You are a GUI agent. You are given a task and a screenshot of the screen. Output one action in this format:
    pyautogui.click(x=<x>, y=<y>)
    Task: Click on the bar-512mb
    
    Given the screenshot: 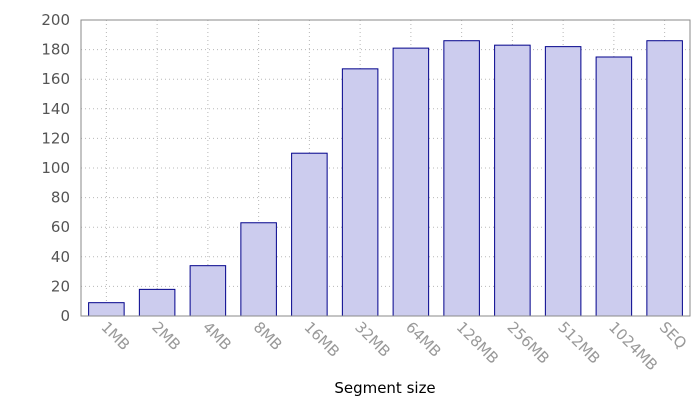 What is the action you would take?
    pyautogui.click(x=563, y=181)
    